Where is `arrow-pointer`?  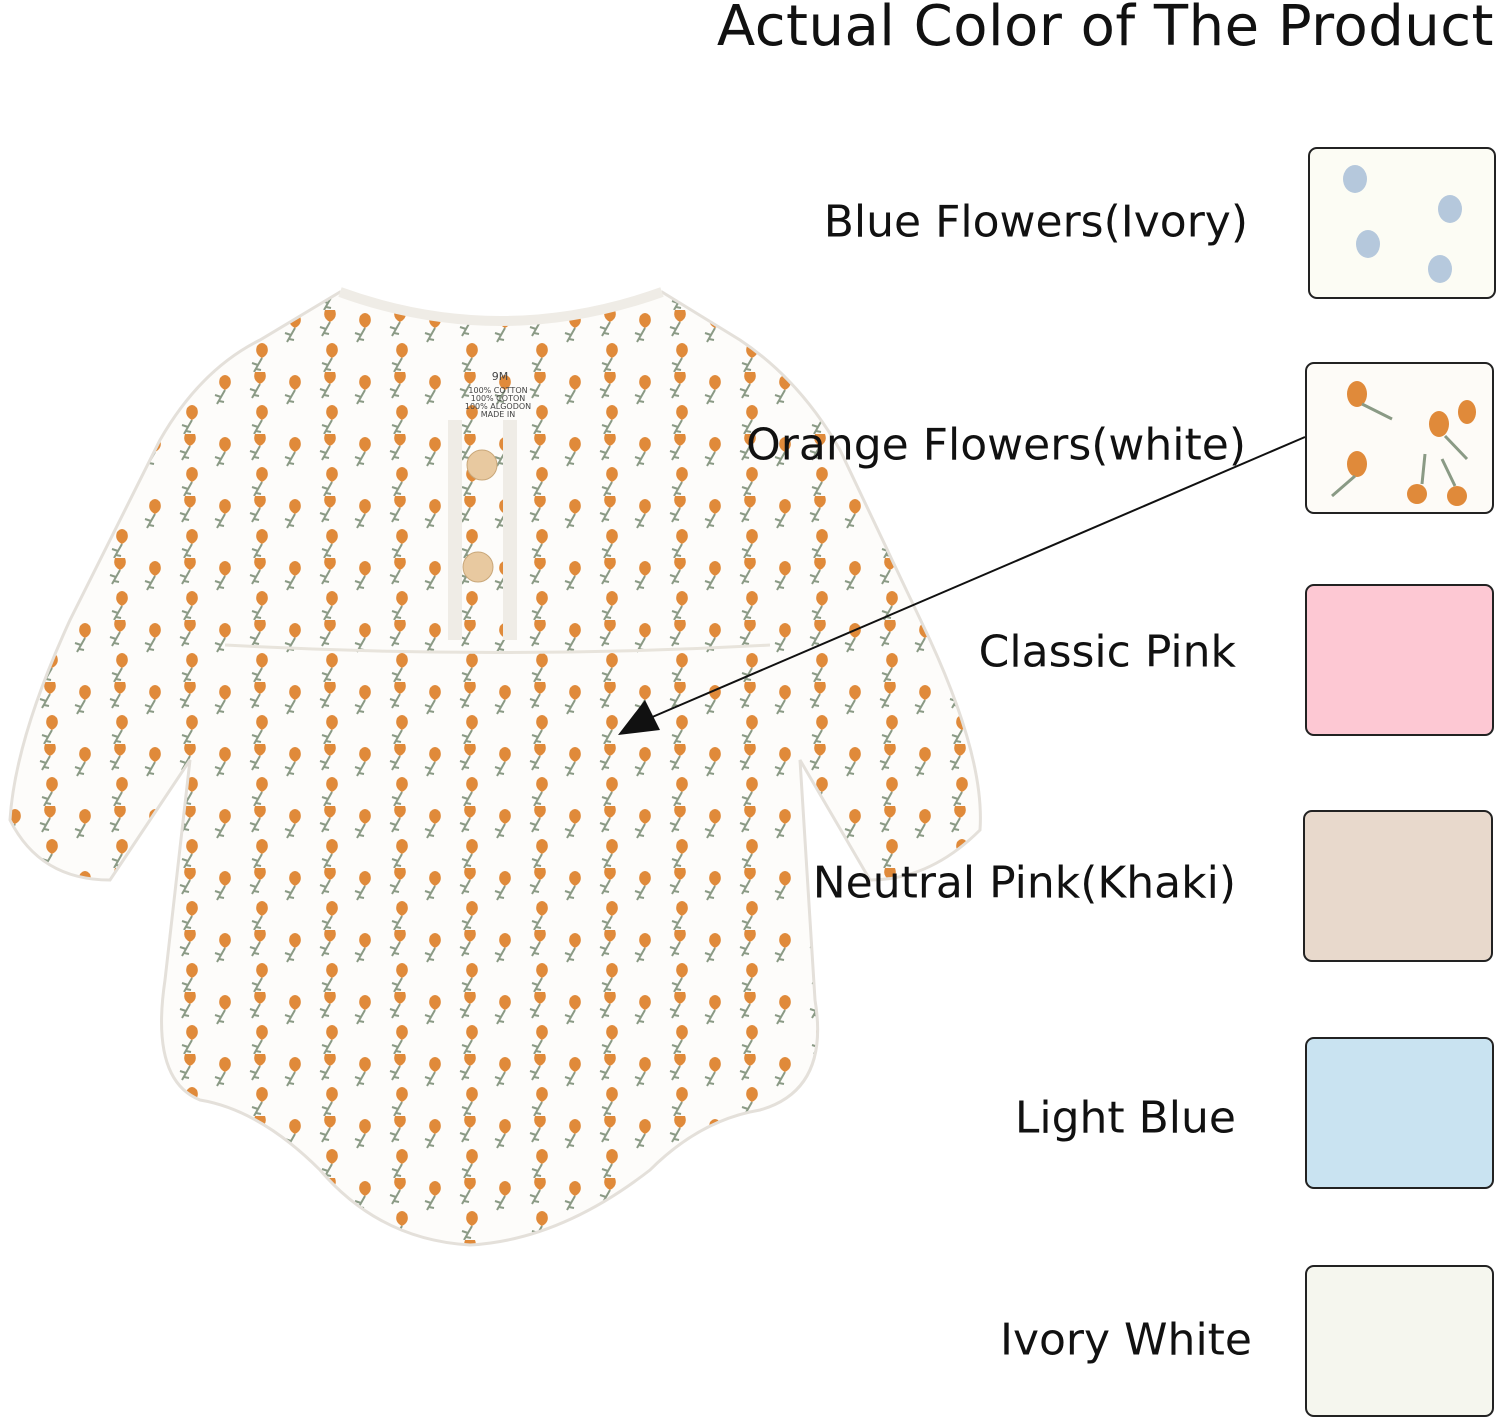
arrow-pointer is located at coordinates (962, 585).